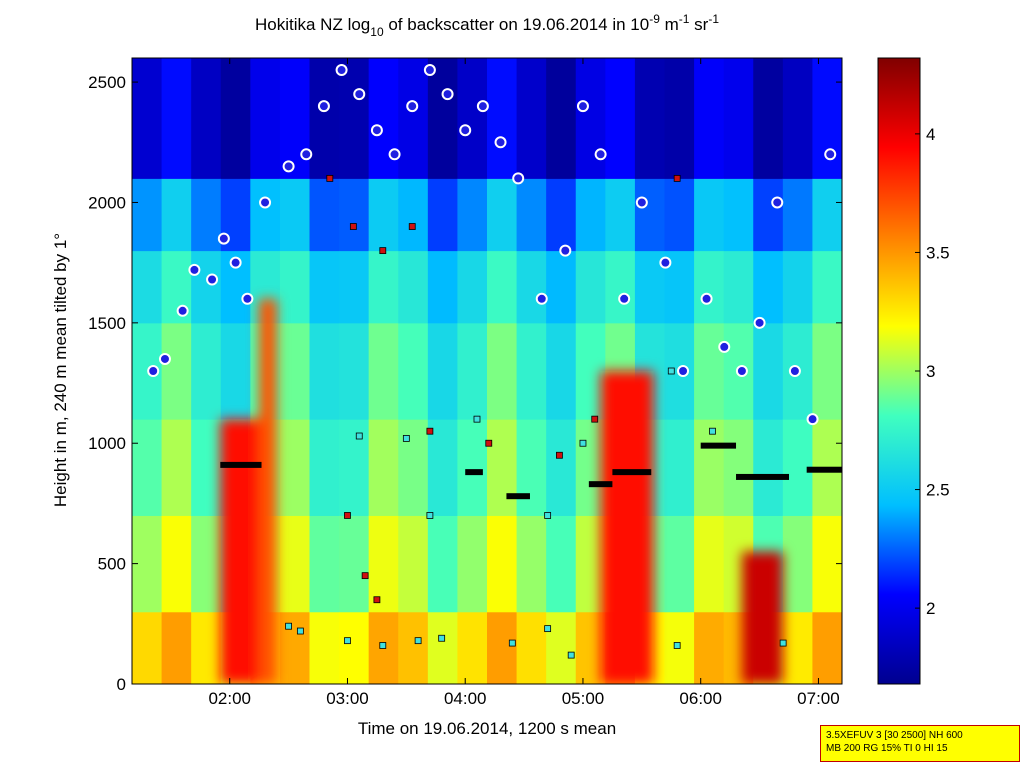 The width and height of the screenshot is (1023, 767). Describe the element at coordinates (465, 698) in the screenshot. I see `x-tick-label: 04:00` at that location.